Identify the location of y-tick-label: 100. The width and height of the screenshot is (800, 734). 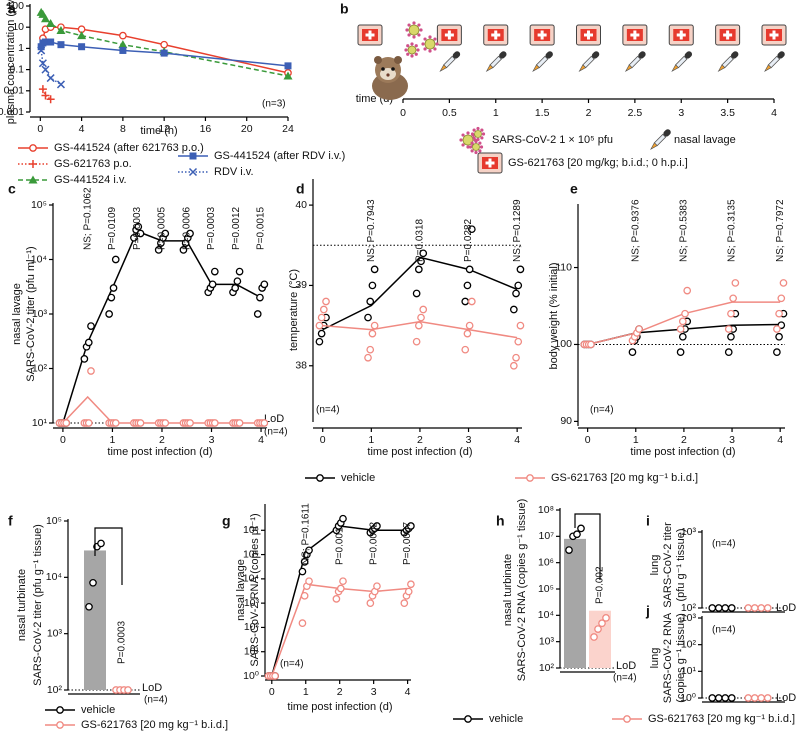
(563, 344).